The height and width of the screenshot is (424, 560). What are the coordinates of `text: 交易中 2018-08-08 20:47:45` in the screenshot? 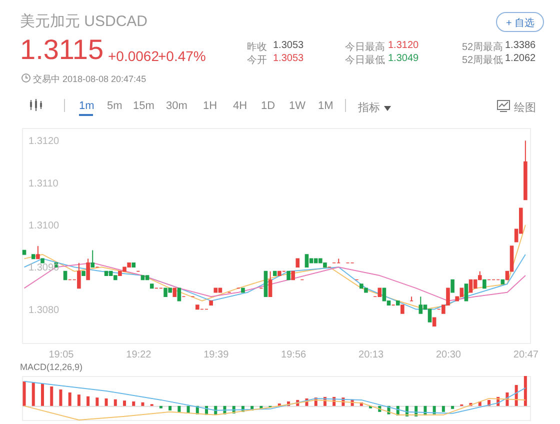 It's located at (89, 79).